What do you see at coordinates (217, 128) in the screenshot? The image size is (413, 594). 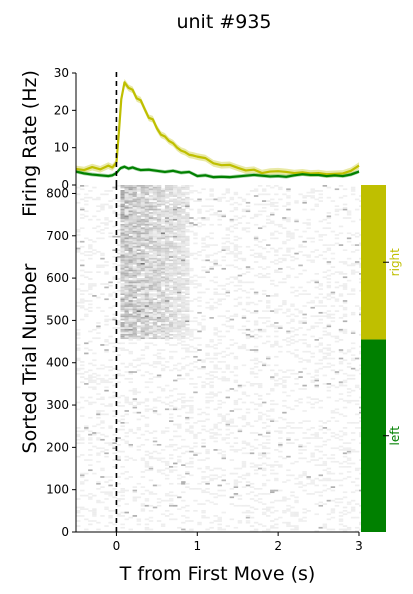 I see `series-line-right` at bounding box center [217, 128].